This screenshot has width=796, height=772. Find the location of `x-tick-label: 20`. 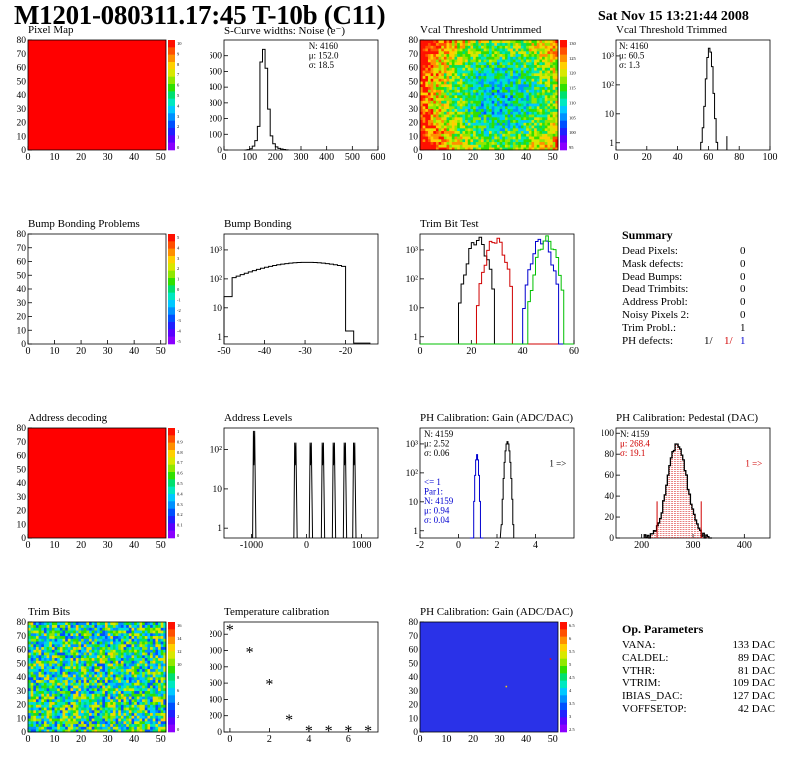

x-tick-label: 20 is located at coordinates (81, 739).